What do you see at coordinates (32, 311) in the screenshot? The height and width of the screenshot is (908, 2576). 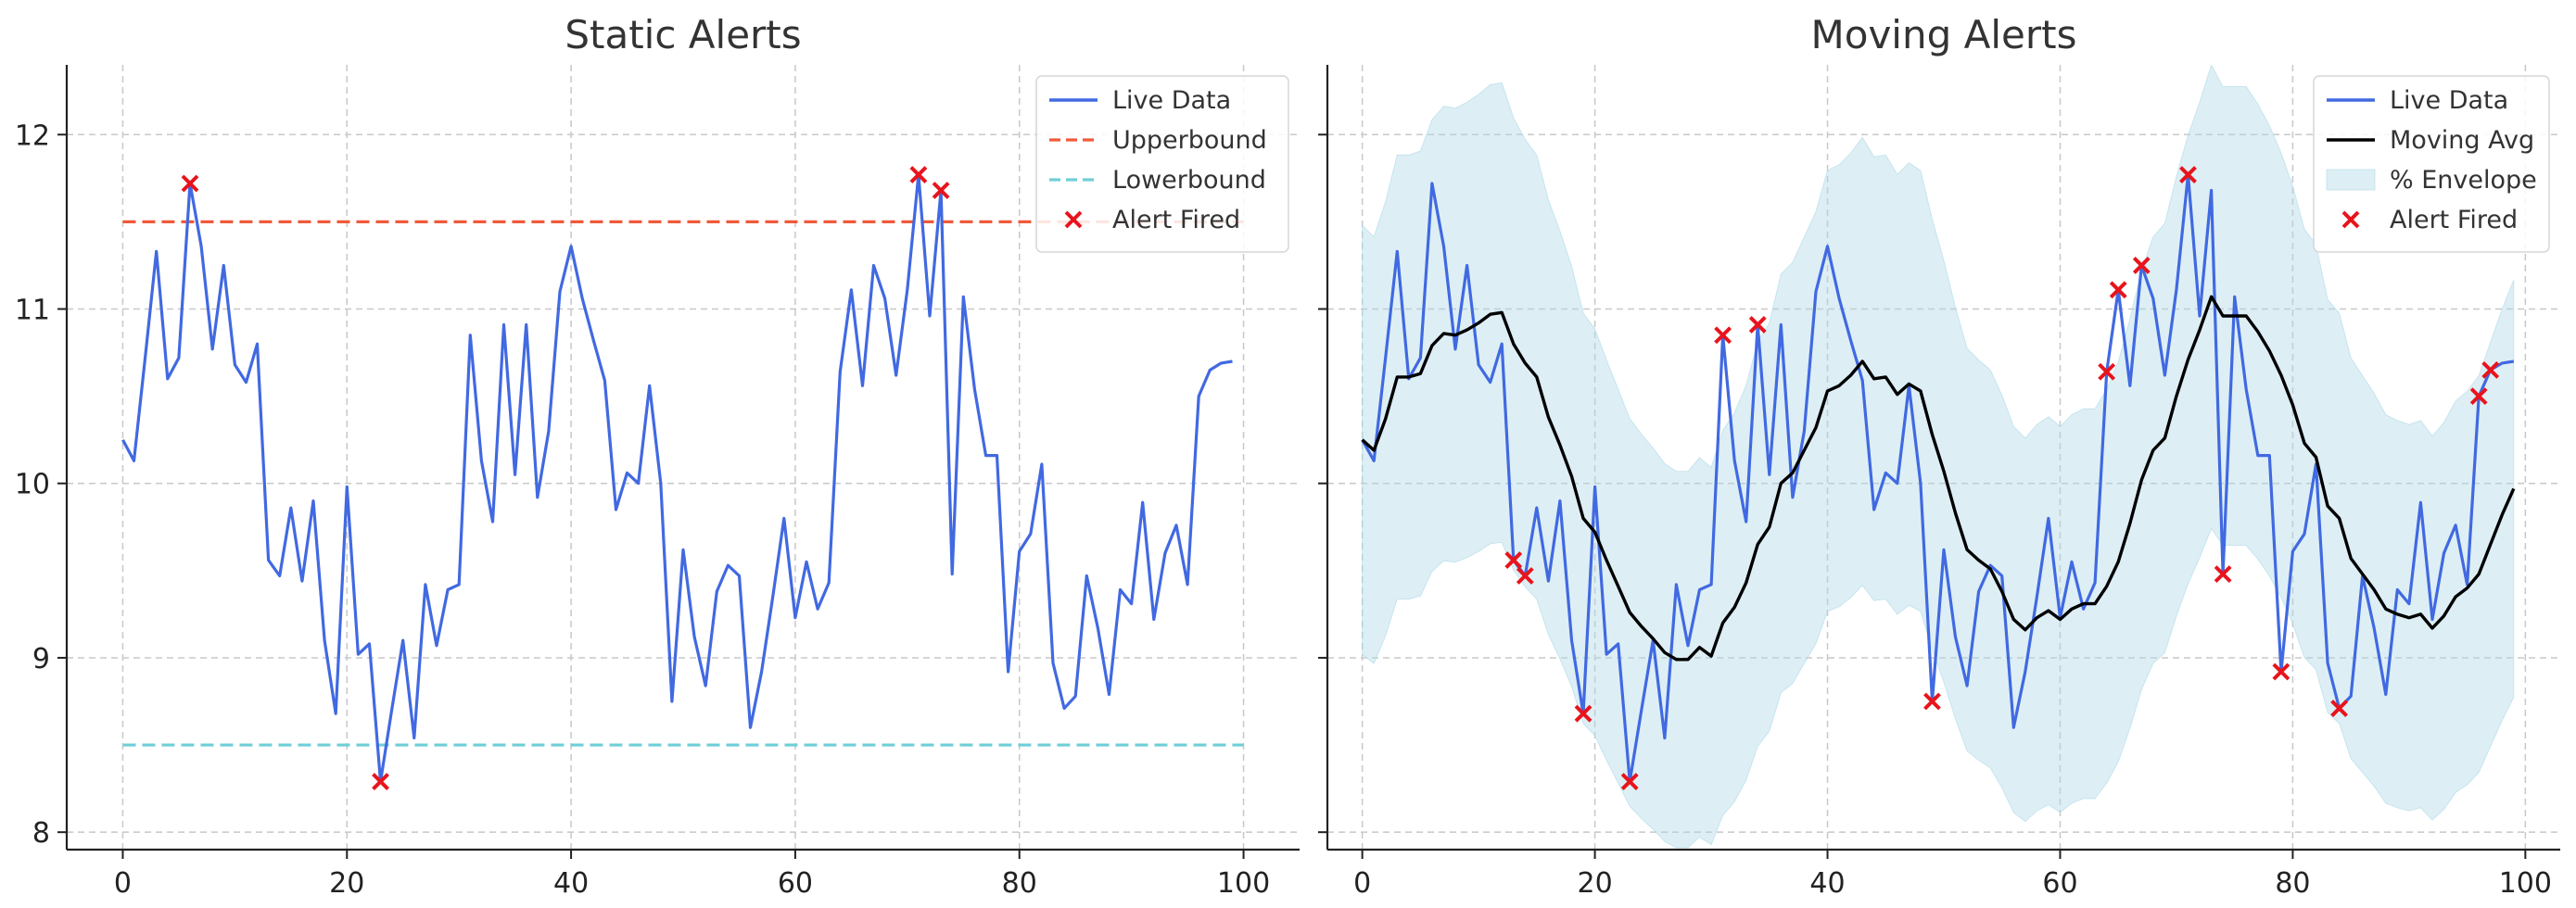 I see `y-tick-label: 11` at bounding box center [32, 311].